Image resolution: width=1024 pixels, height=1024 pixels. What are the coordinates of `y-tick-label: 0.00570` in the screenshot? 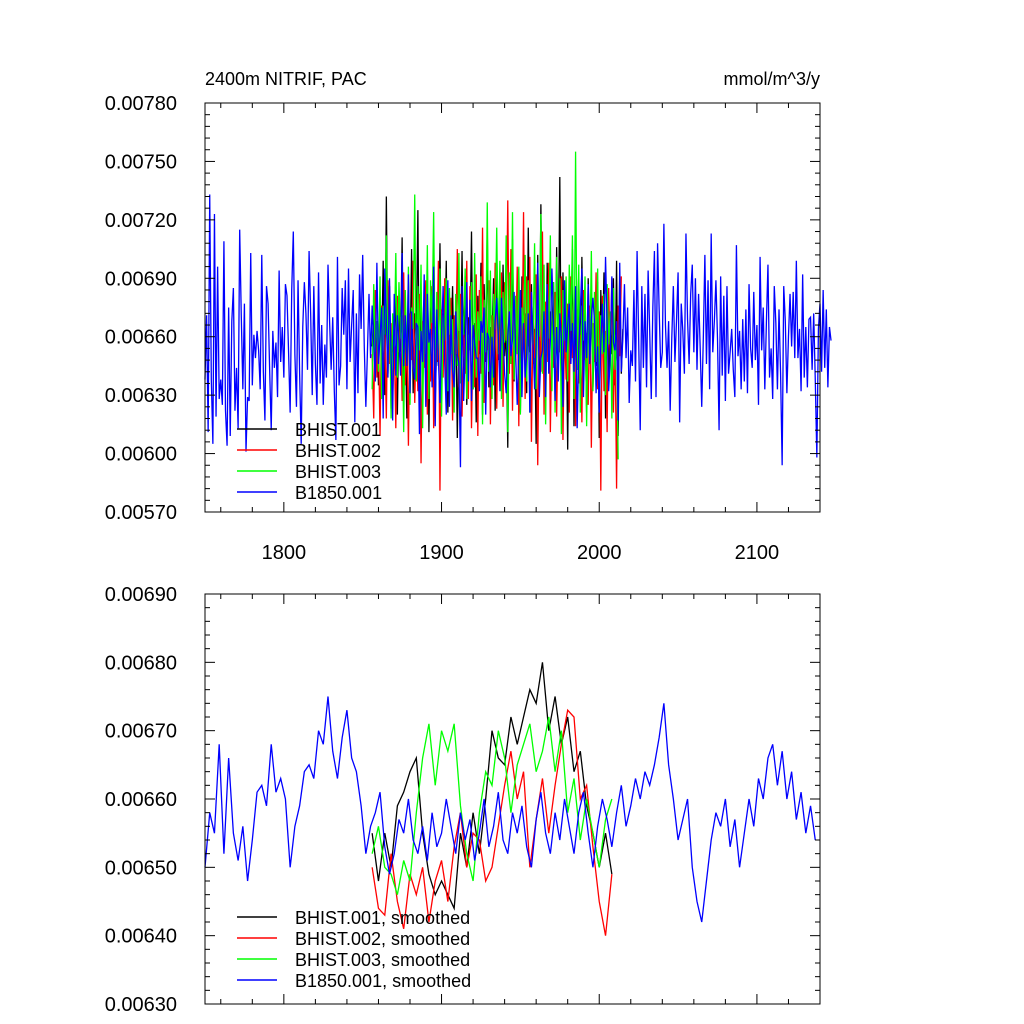 It's located at (141, 513).